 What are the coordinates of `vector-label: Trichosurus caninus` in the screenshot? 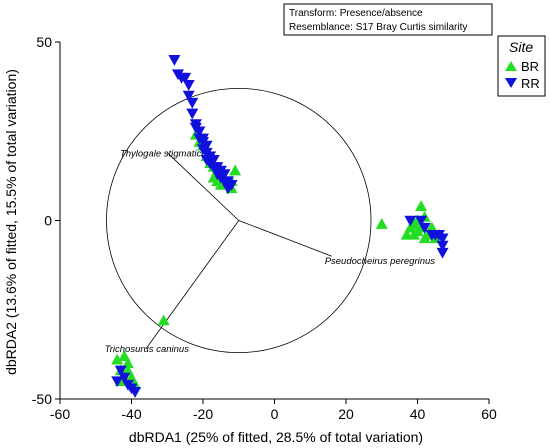 It's located at (147, 349).